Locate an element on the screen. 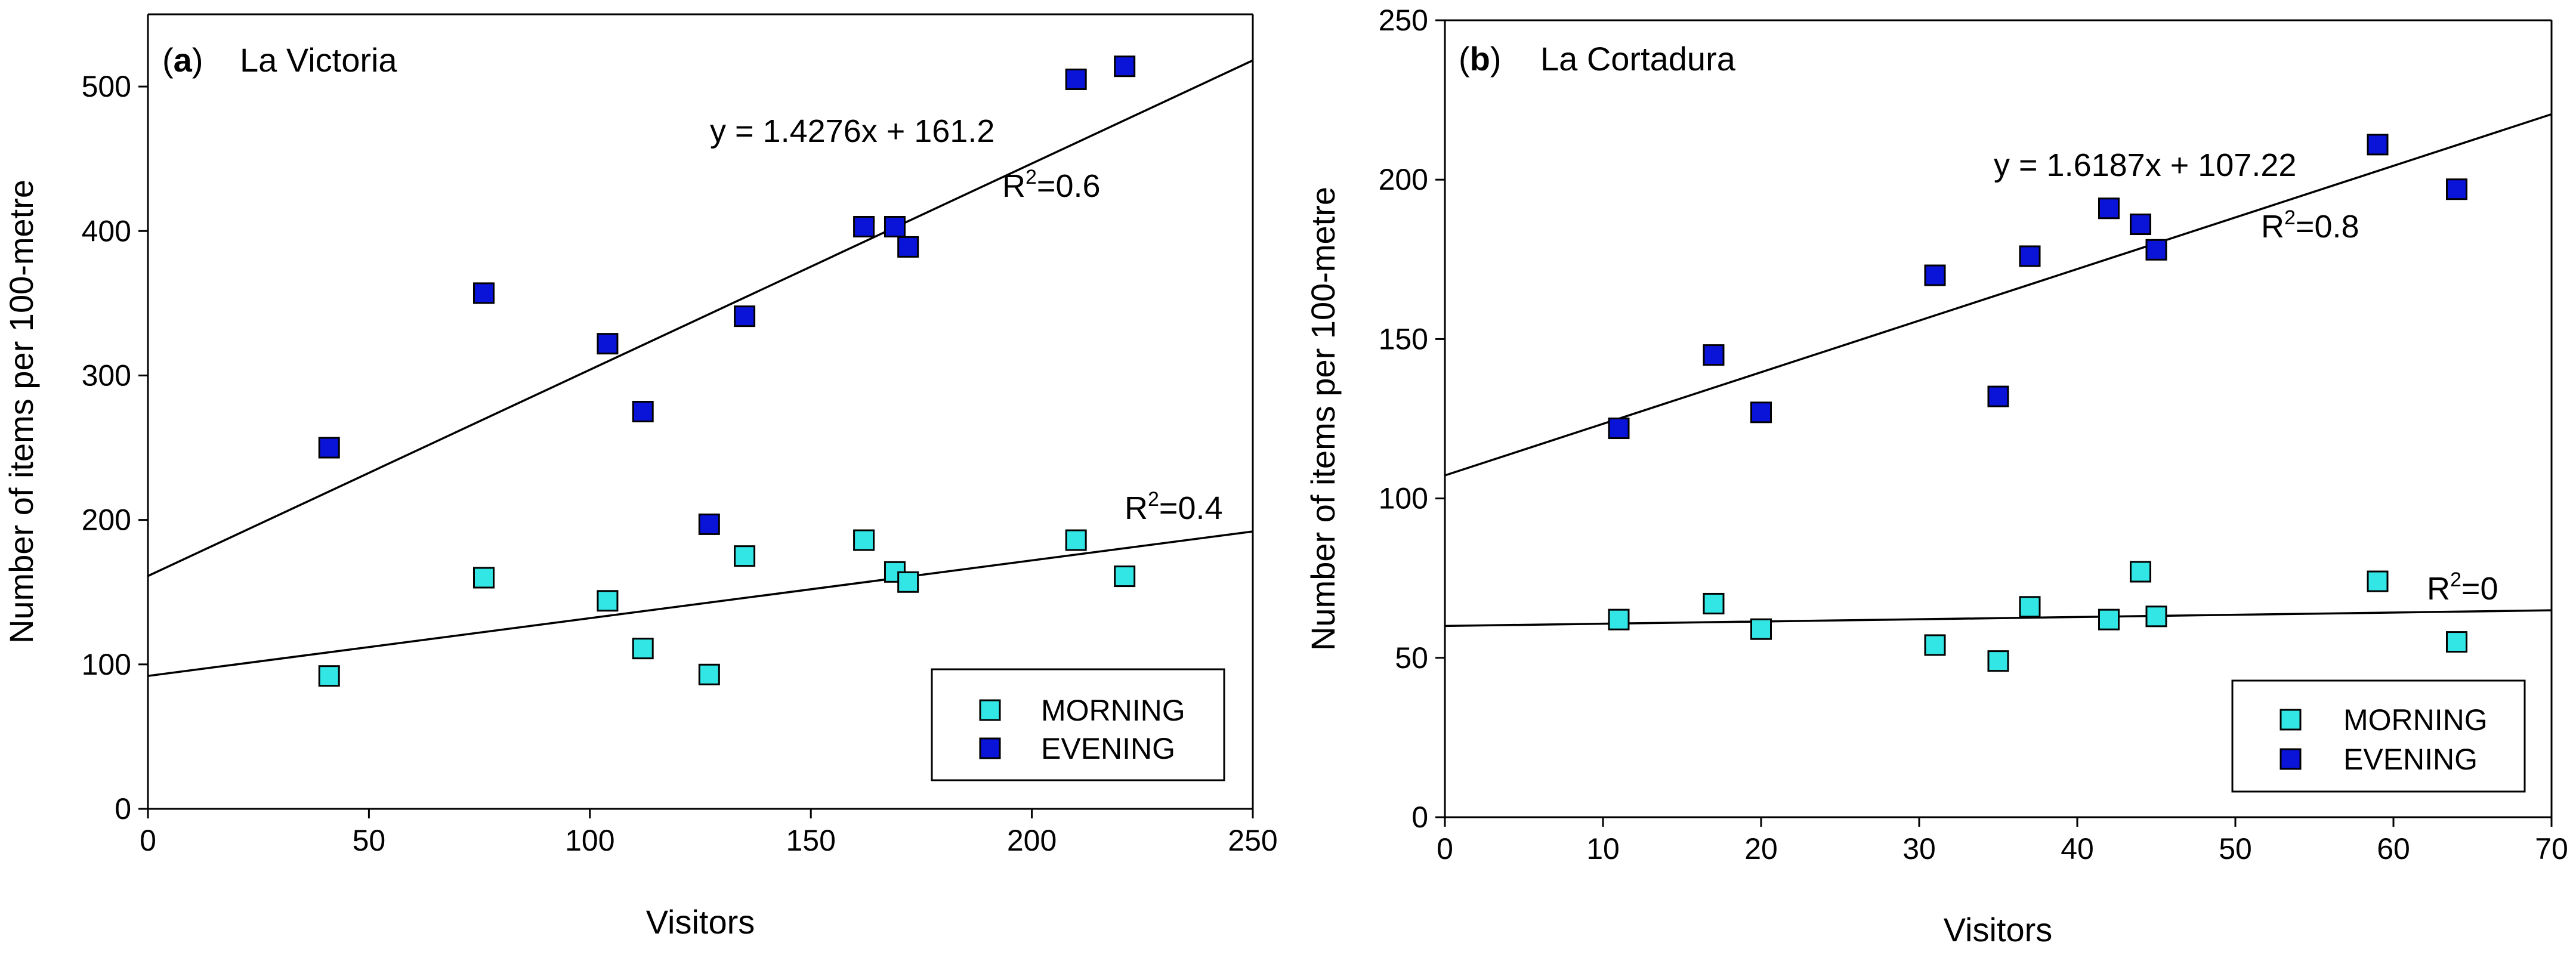 This screenshot has width=2576, height=955. evening-r2-value-b: =0.8 is located at coordinates (2327, 227).